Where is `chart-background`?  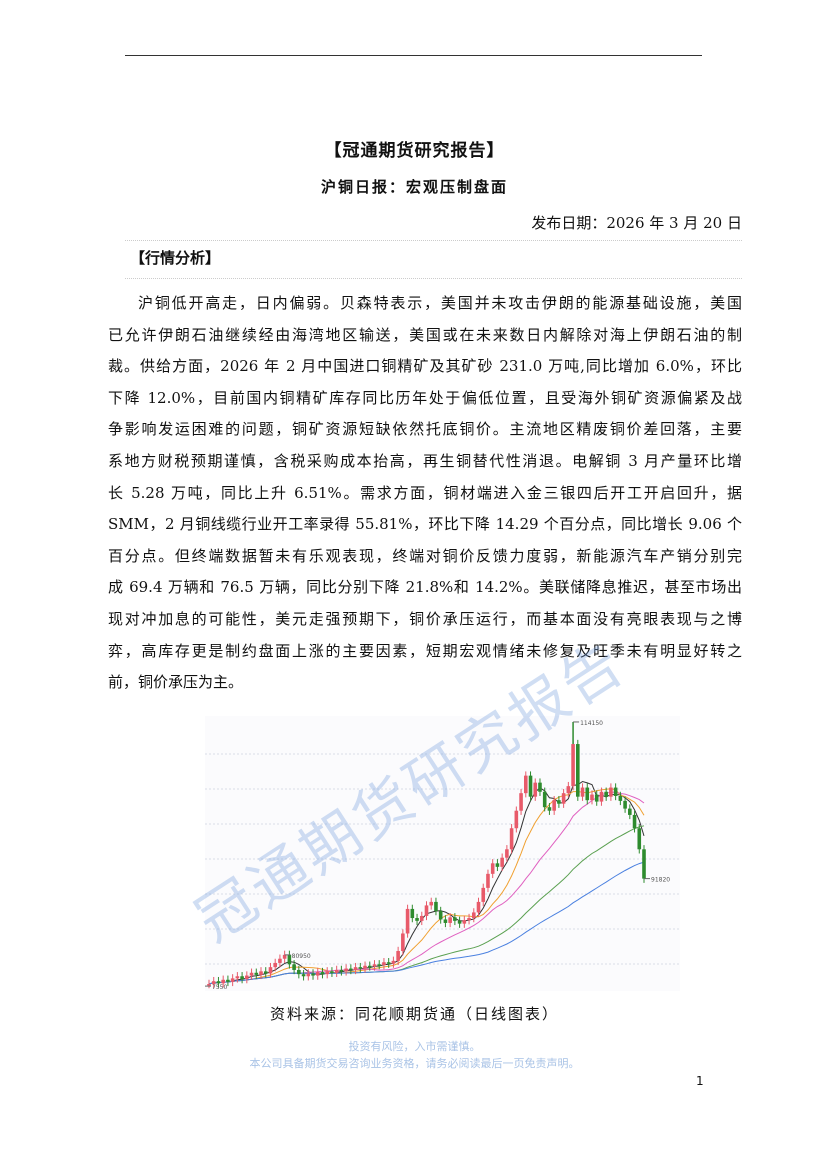
chart-background is located at coordinates (442, 853).